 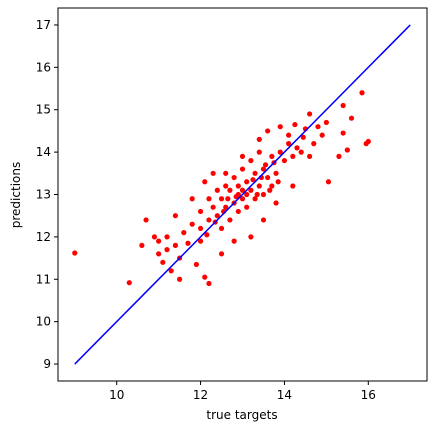 What do you see at coordinates (43, 25) in the screenshot?
I see `y-tick-label: 17` at bounding box center [43, 25].